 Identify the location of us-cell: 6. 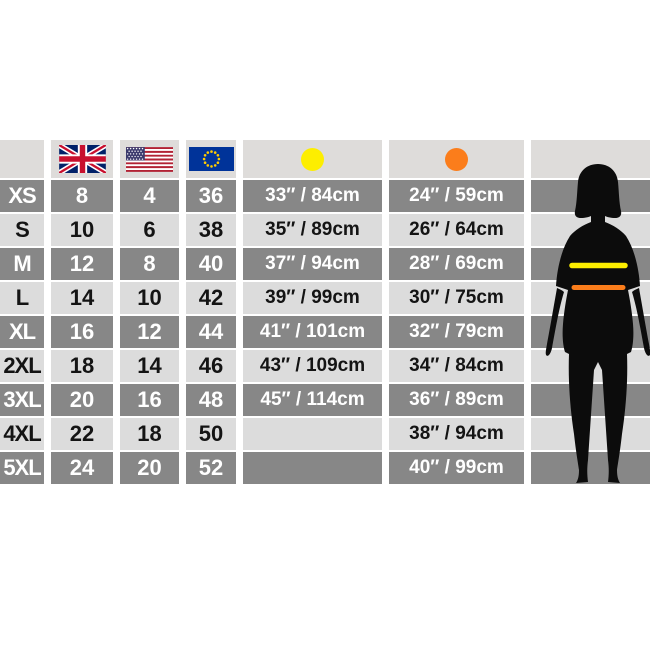
(149, 230).